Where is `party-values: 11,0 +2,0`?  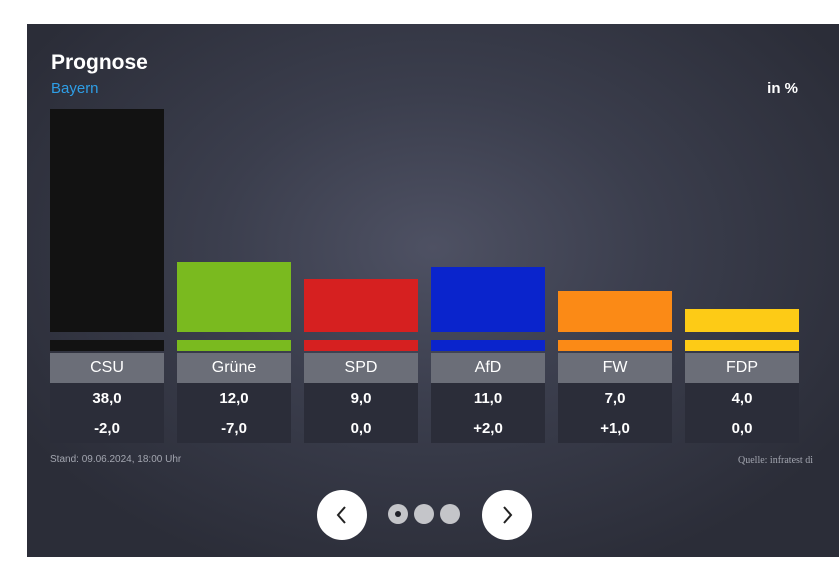 party-values: 11,0 +2,0 is located at coordinates (488, 413).